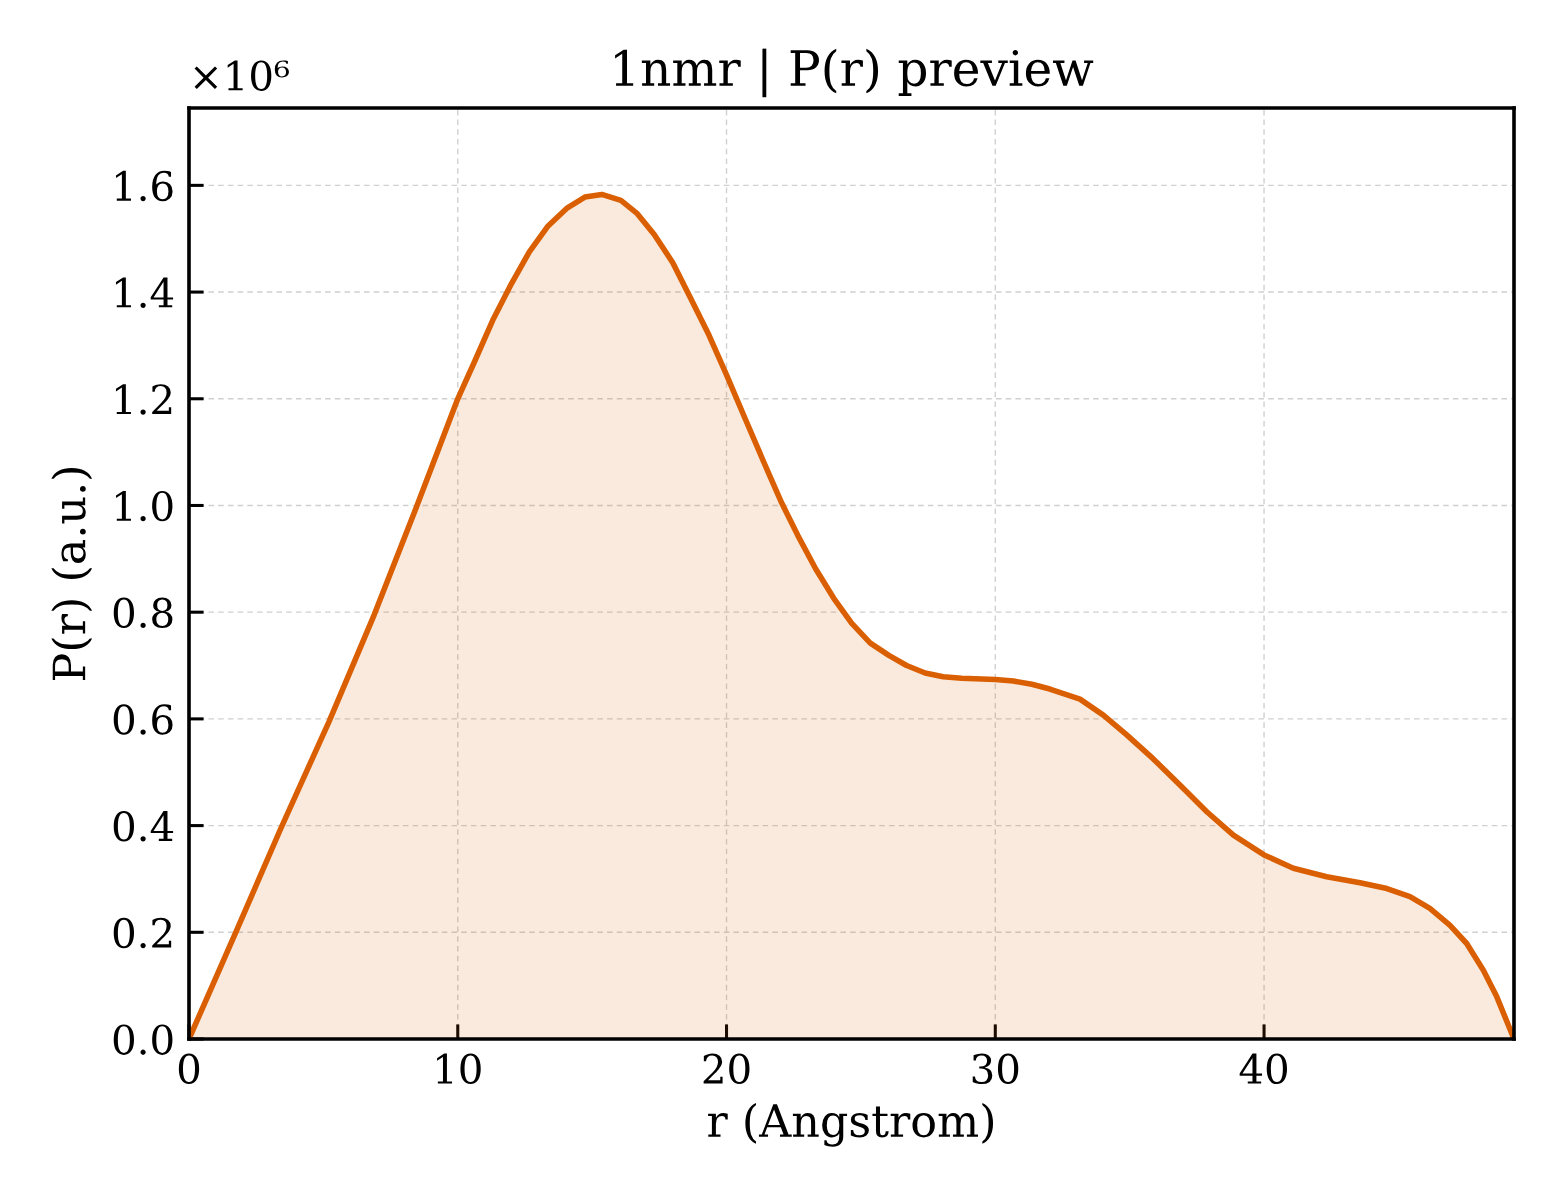 The height and width of the screenshot is (1200, 1560). What do you see at coordinates (995, 1069) in the screenshot?
I see `x-tick-label: 30` at bounding box center [995, 1069].